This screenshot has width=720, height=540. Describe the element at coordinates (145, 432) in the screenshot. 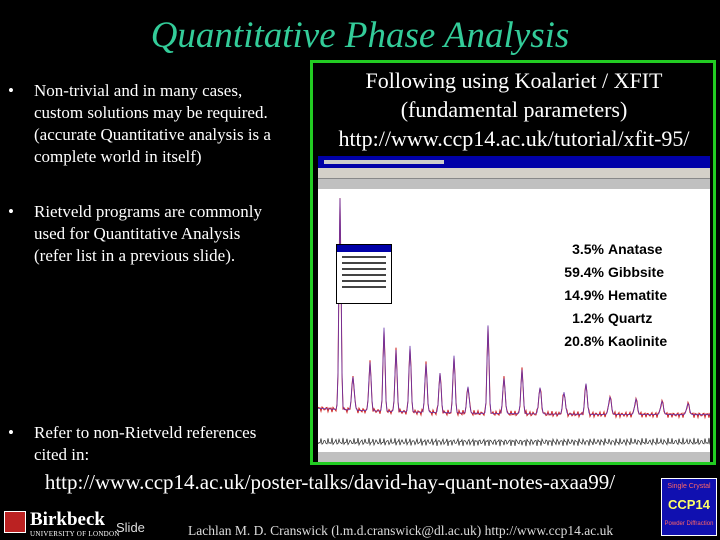

I see `bullet-line: Refer to non-Rietveld references` at that location.